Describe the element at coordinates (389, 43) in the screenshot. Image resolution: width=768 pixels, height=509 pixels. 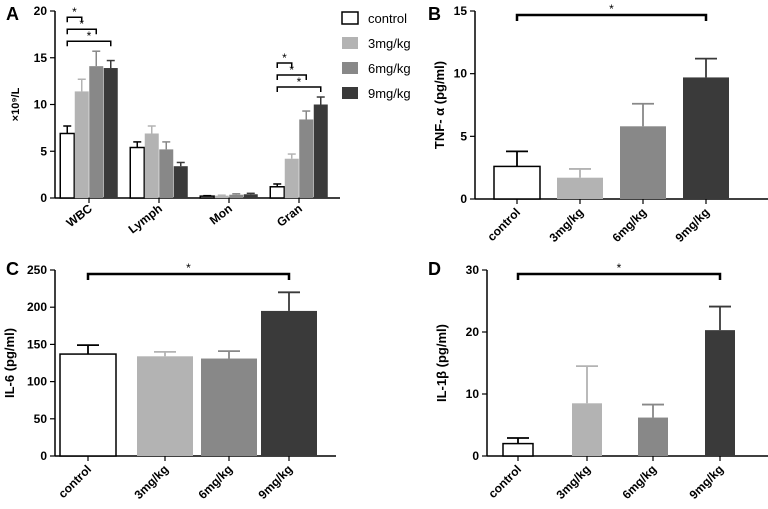
I see `legend-label: 3mg/kg` at that location.